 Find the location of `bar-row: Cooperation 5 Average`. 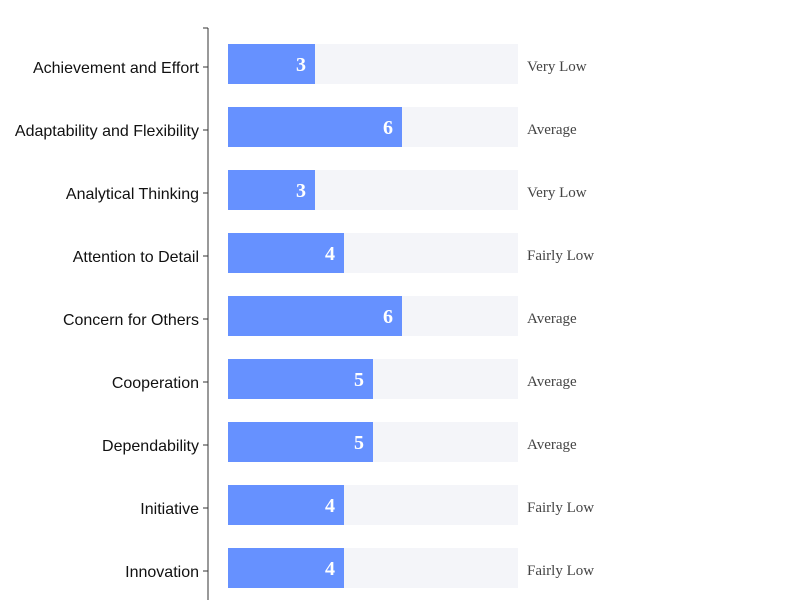

bar-row: Cooperation 5 Average is located at coordinates (344, 379).